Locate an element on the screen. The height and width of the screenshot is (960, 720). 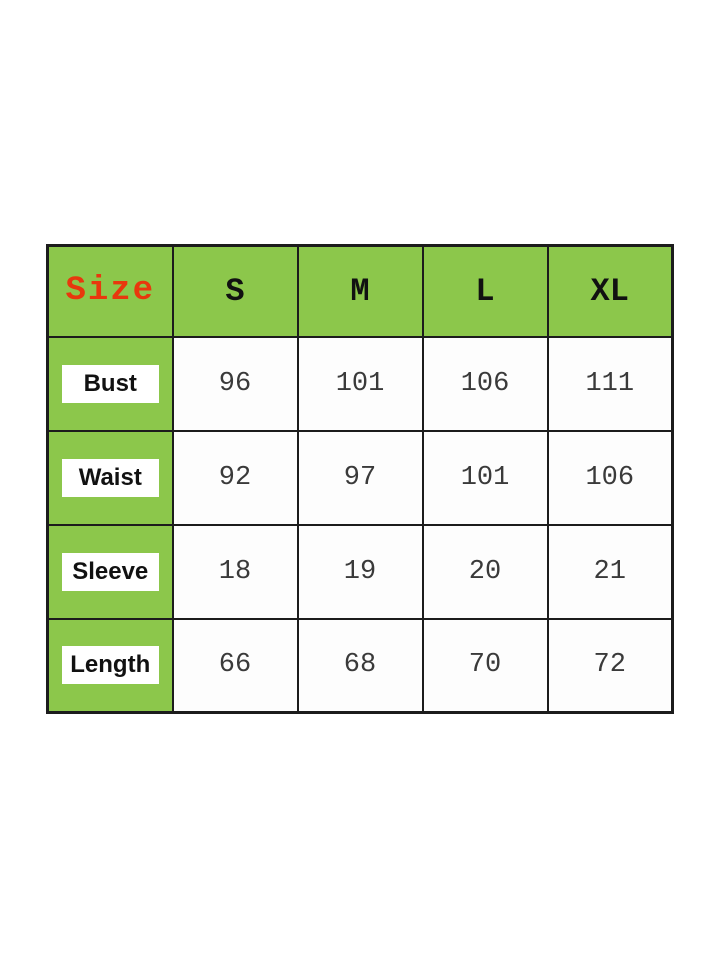
cell-length-xl: 72 is located at coordinates (610, 665).